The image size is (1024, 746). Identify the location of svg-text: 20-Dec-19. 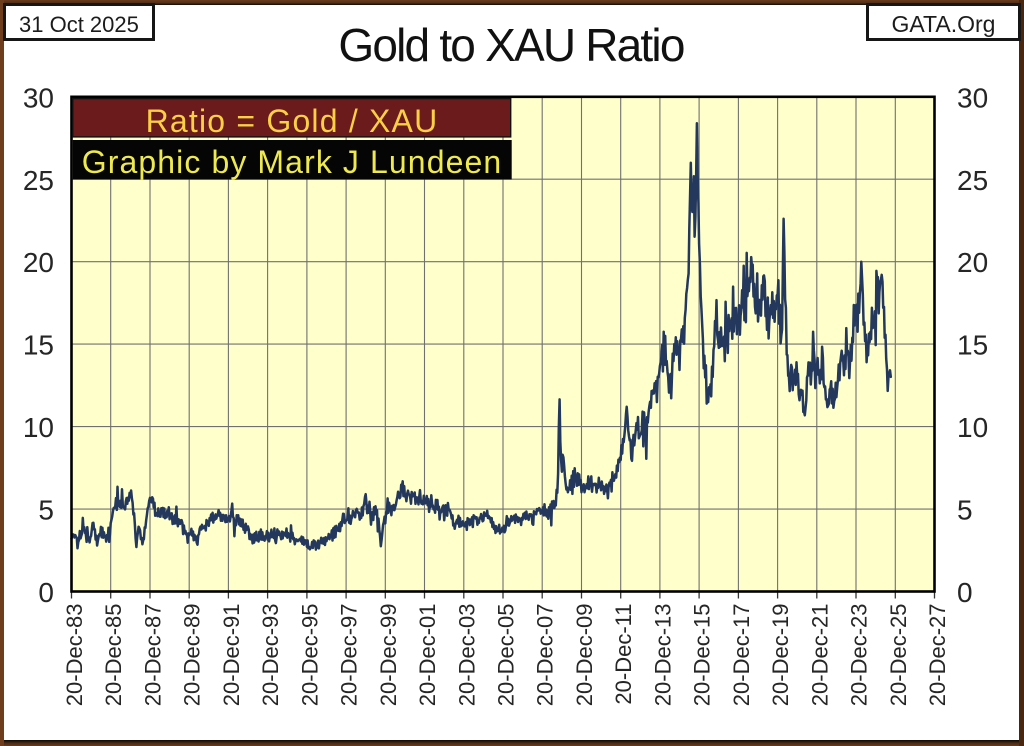
(780, 655).